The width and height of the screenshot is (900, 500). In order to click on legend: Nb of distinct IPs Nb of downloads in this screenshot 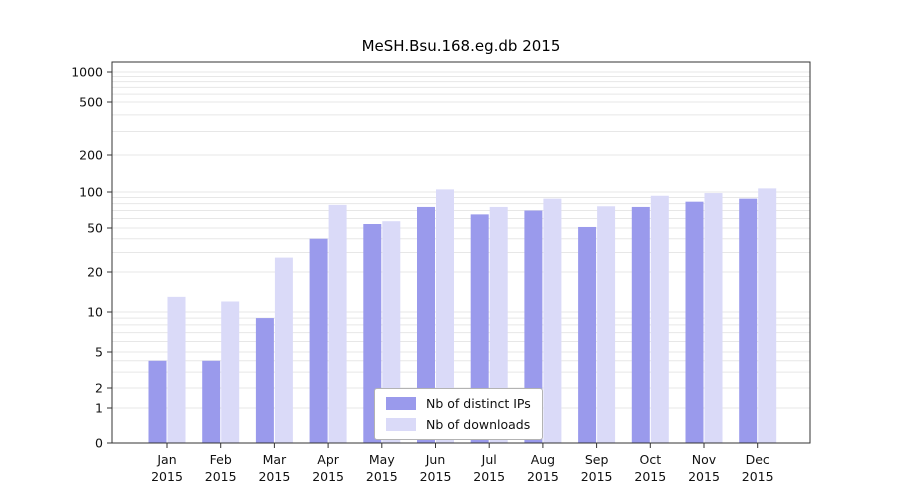, I will do `click(458, 414)`.